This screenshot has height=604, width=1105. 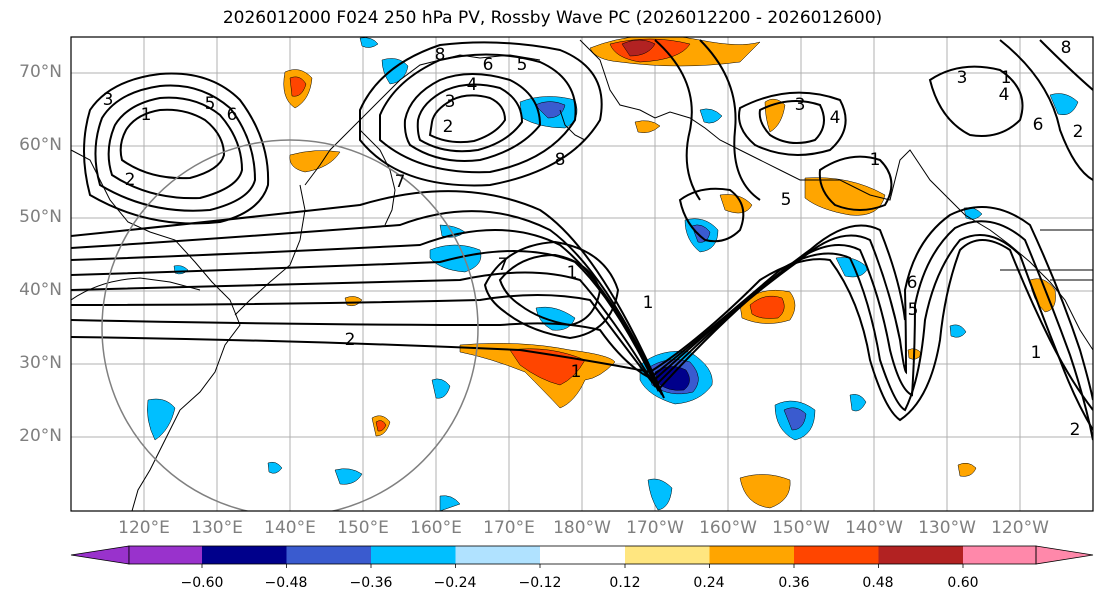 What do you see at coordinates (540, 583) in the screenshot?
I see `colorbar-tick-label: −0.12` at bounding box center [540, 583].